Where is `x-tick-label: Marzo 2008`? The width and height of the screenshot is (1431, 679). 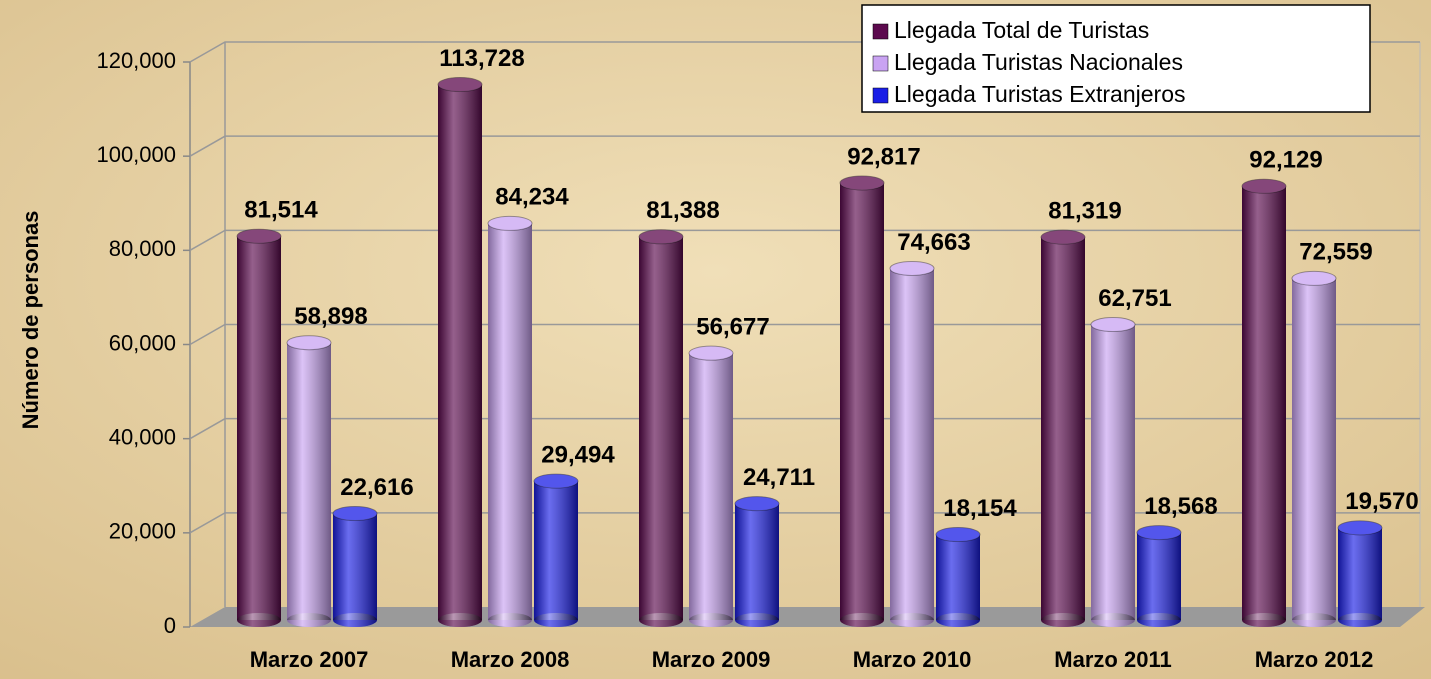 x-tick-label: Marzo 2008 is located at coordinates (510, 659).